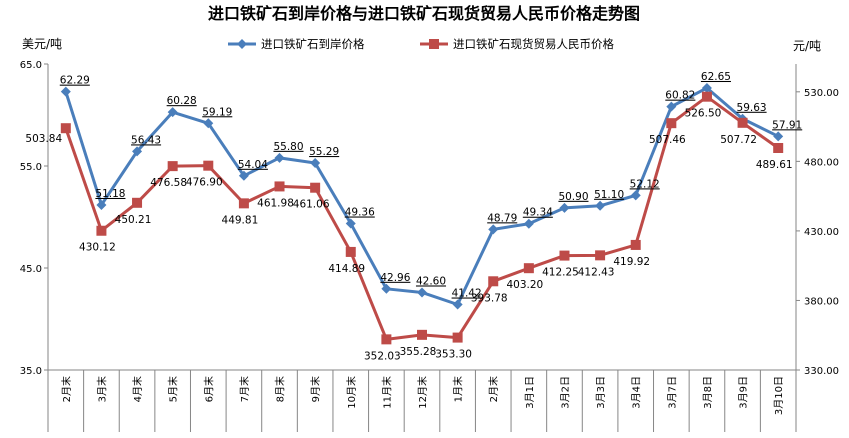  I want to click on data-label-fob: 60.82, so click(680, 96).